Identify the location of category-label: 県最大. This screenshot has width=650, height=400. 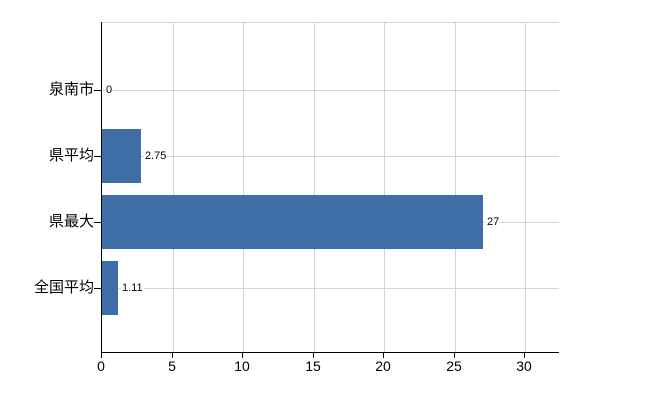
(71, 221).